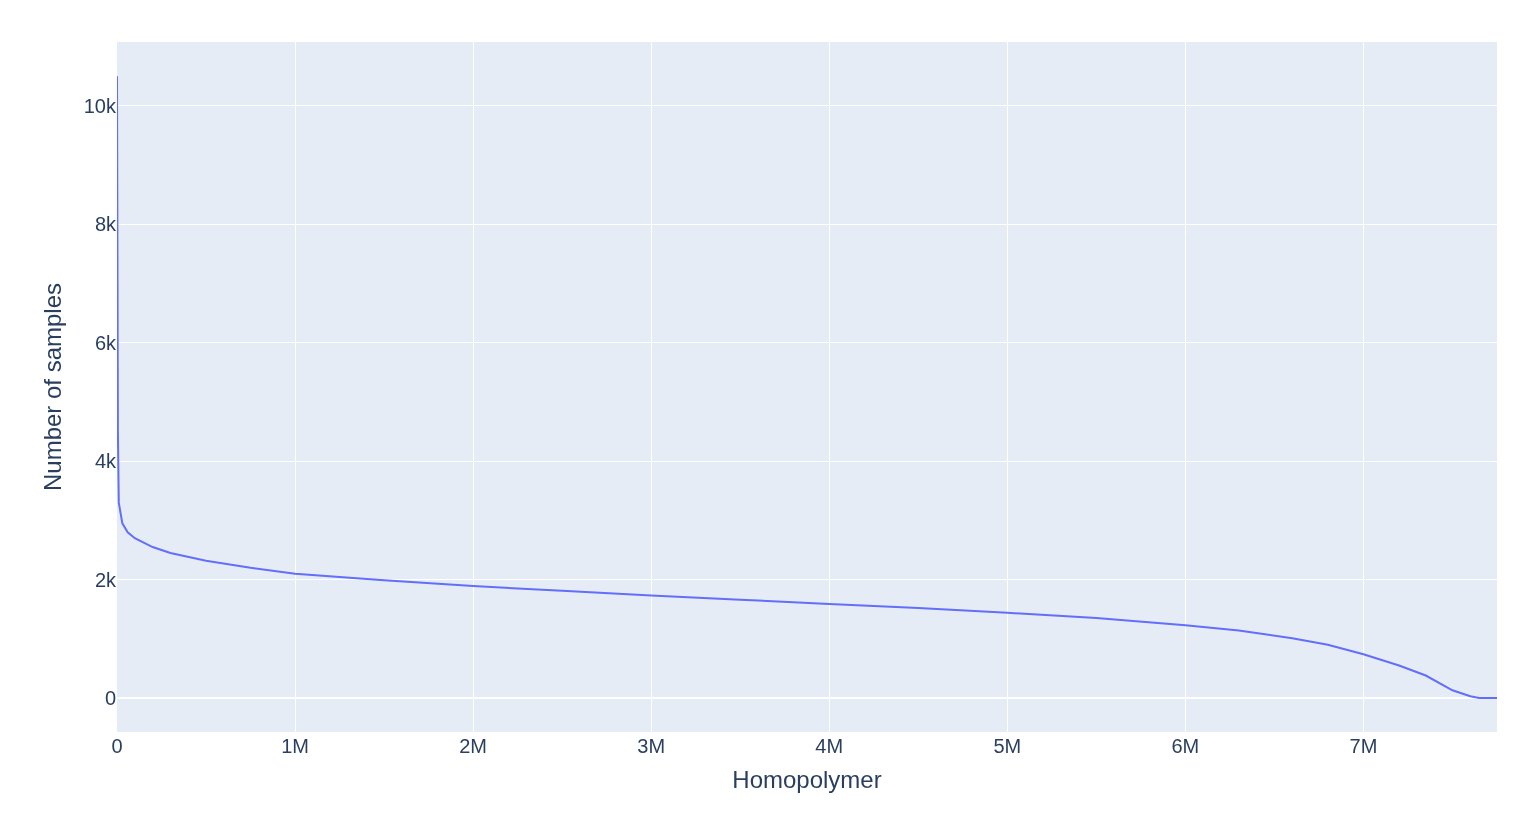  Describe the element at coordinates (1007, 746) in the screenshot. I see `x-tick-label: 5M` at that location.